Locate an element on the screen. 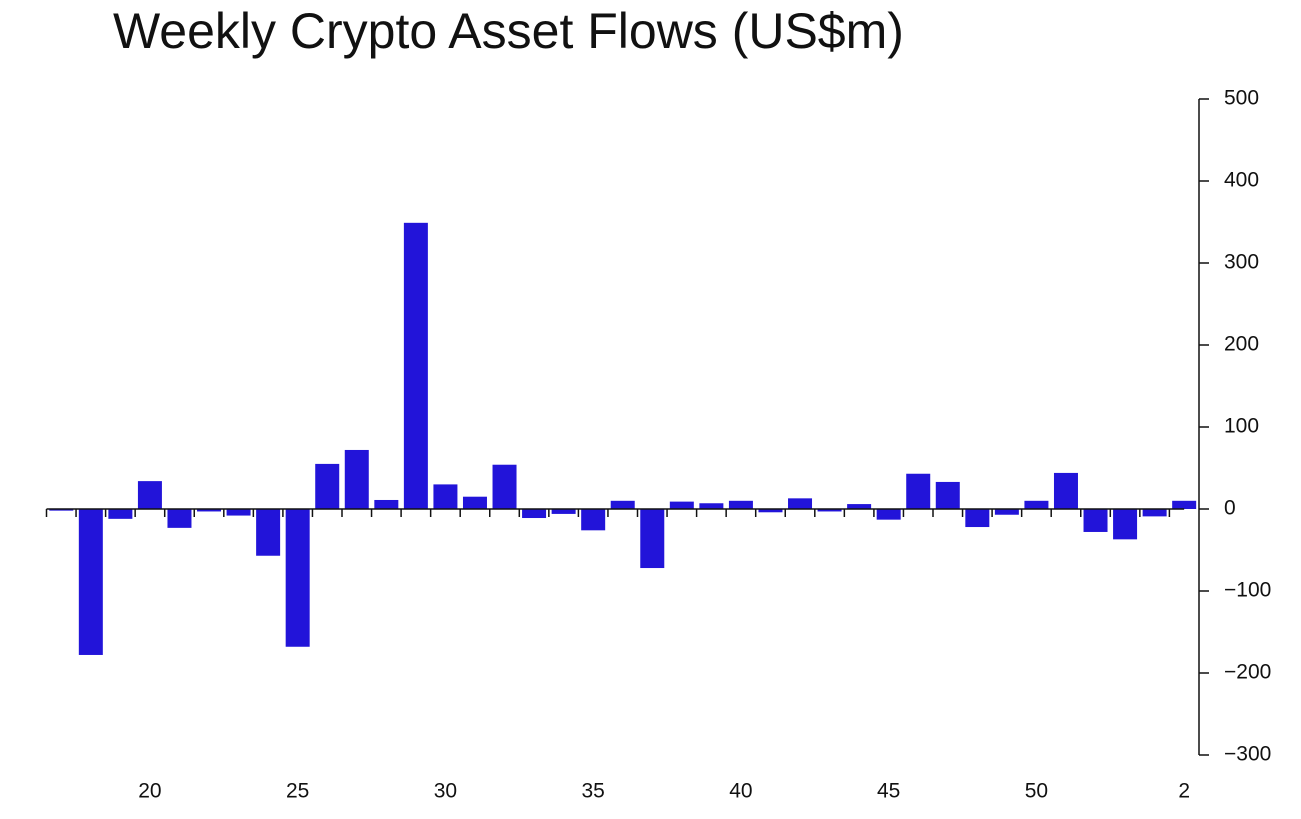  x-tick-label: 25 is located at coordinates (297, 791).